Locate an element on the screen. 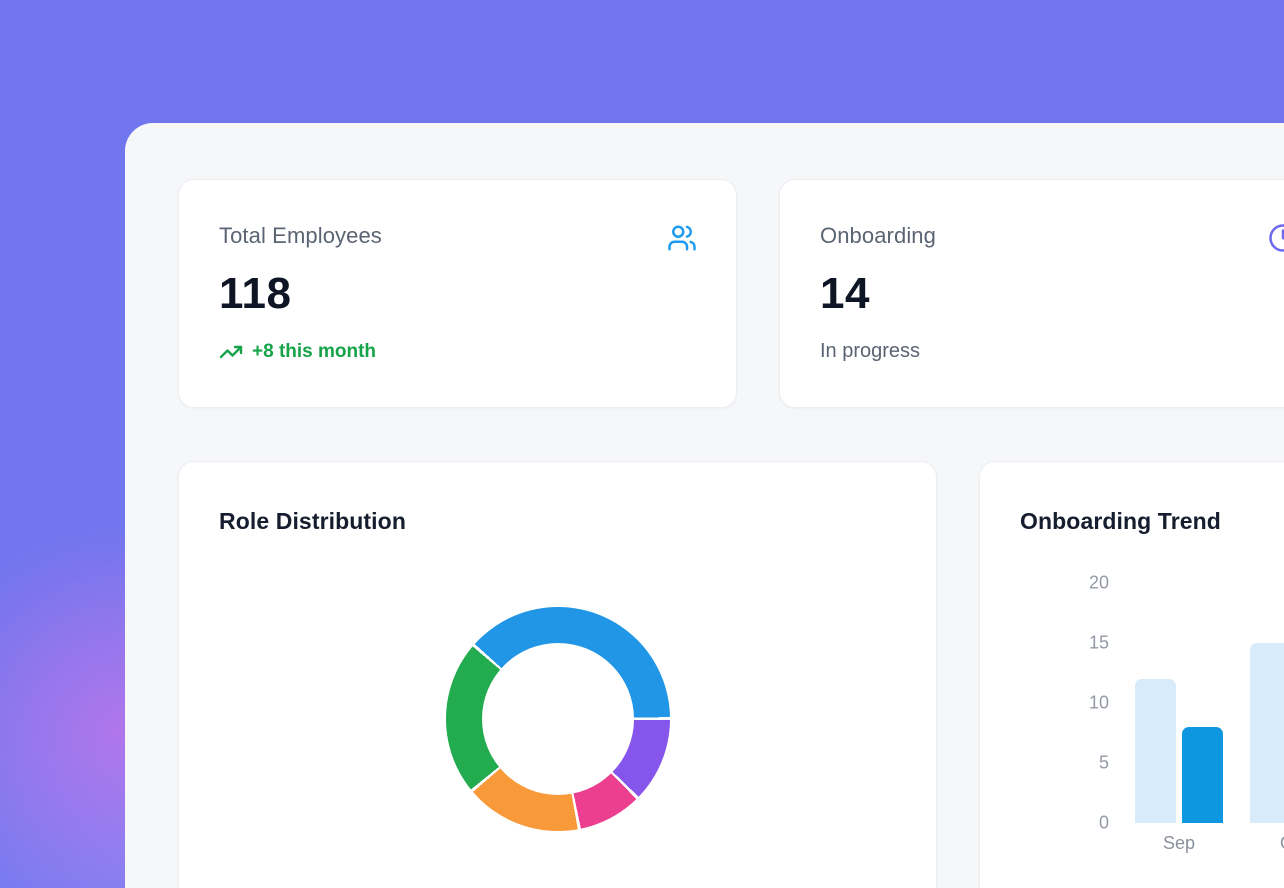 The image size is (1284, 888). stat-status: In progress is located at coordinates (870, 351).